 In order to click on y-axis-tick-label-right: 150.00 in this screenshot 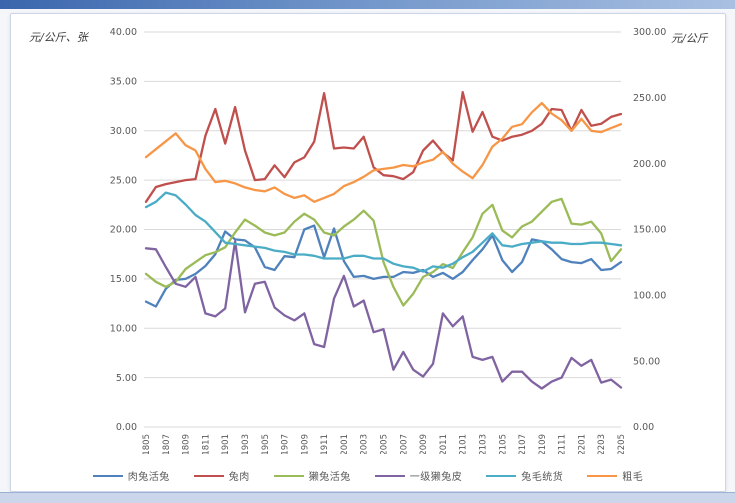, I will do `click(649, 230)`.